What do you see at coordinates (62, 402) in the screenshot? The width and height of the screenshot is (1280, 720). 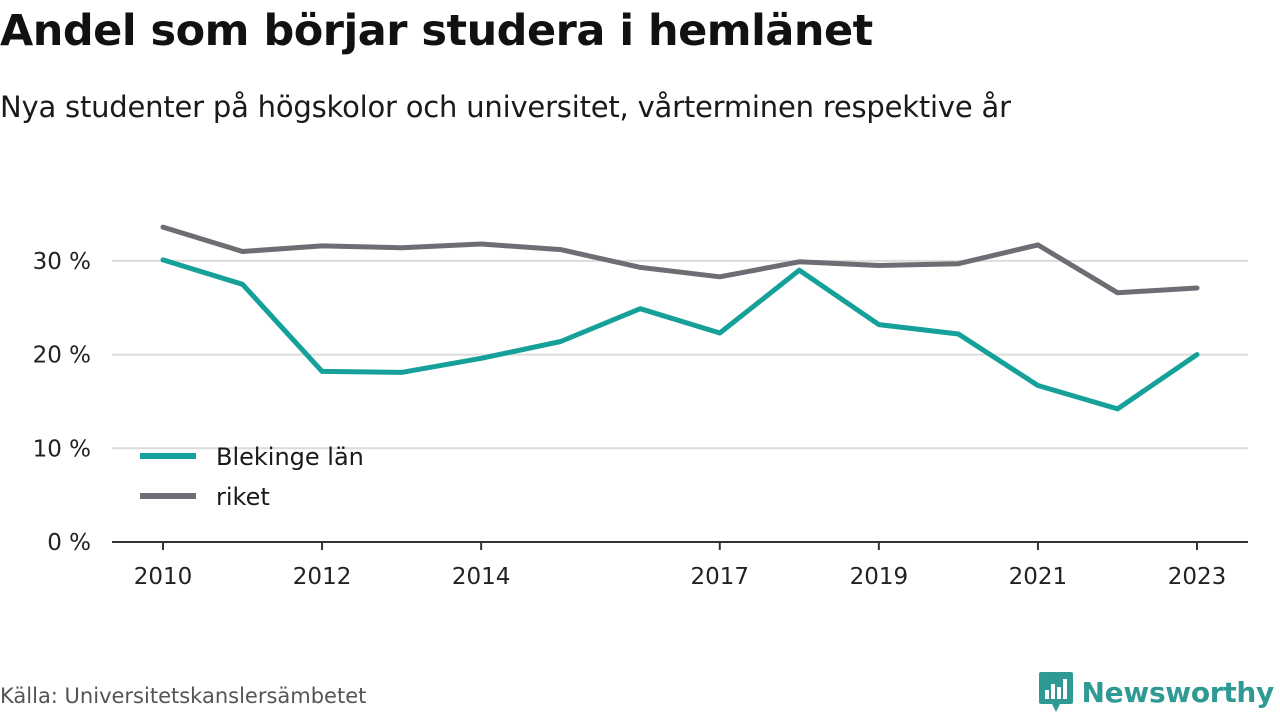 I see `y-axis-ticks: 0 % 10 % 20 % 30 %` at bounding box center [62, 402].